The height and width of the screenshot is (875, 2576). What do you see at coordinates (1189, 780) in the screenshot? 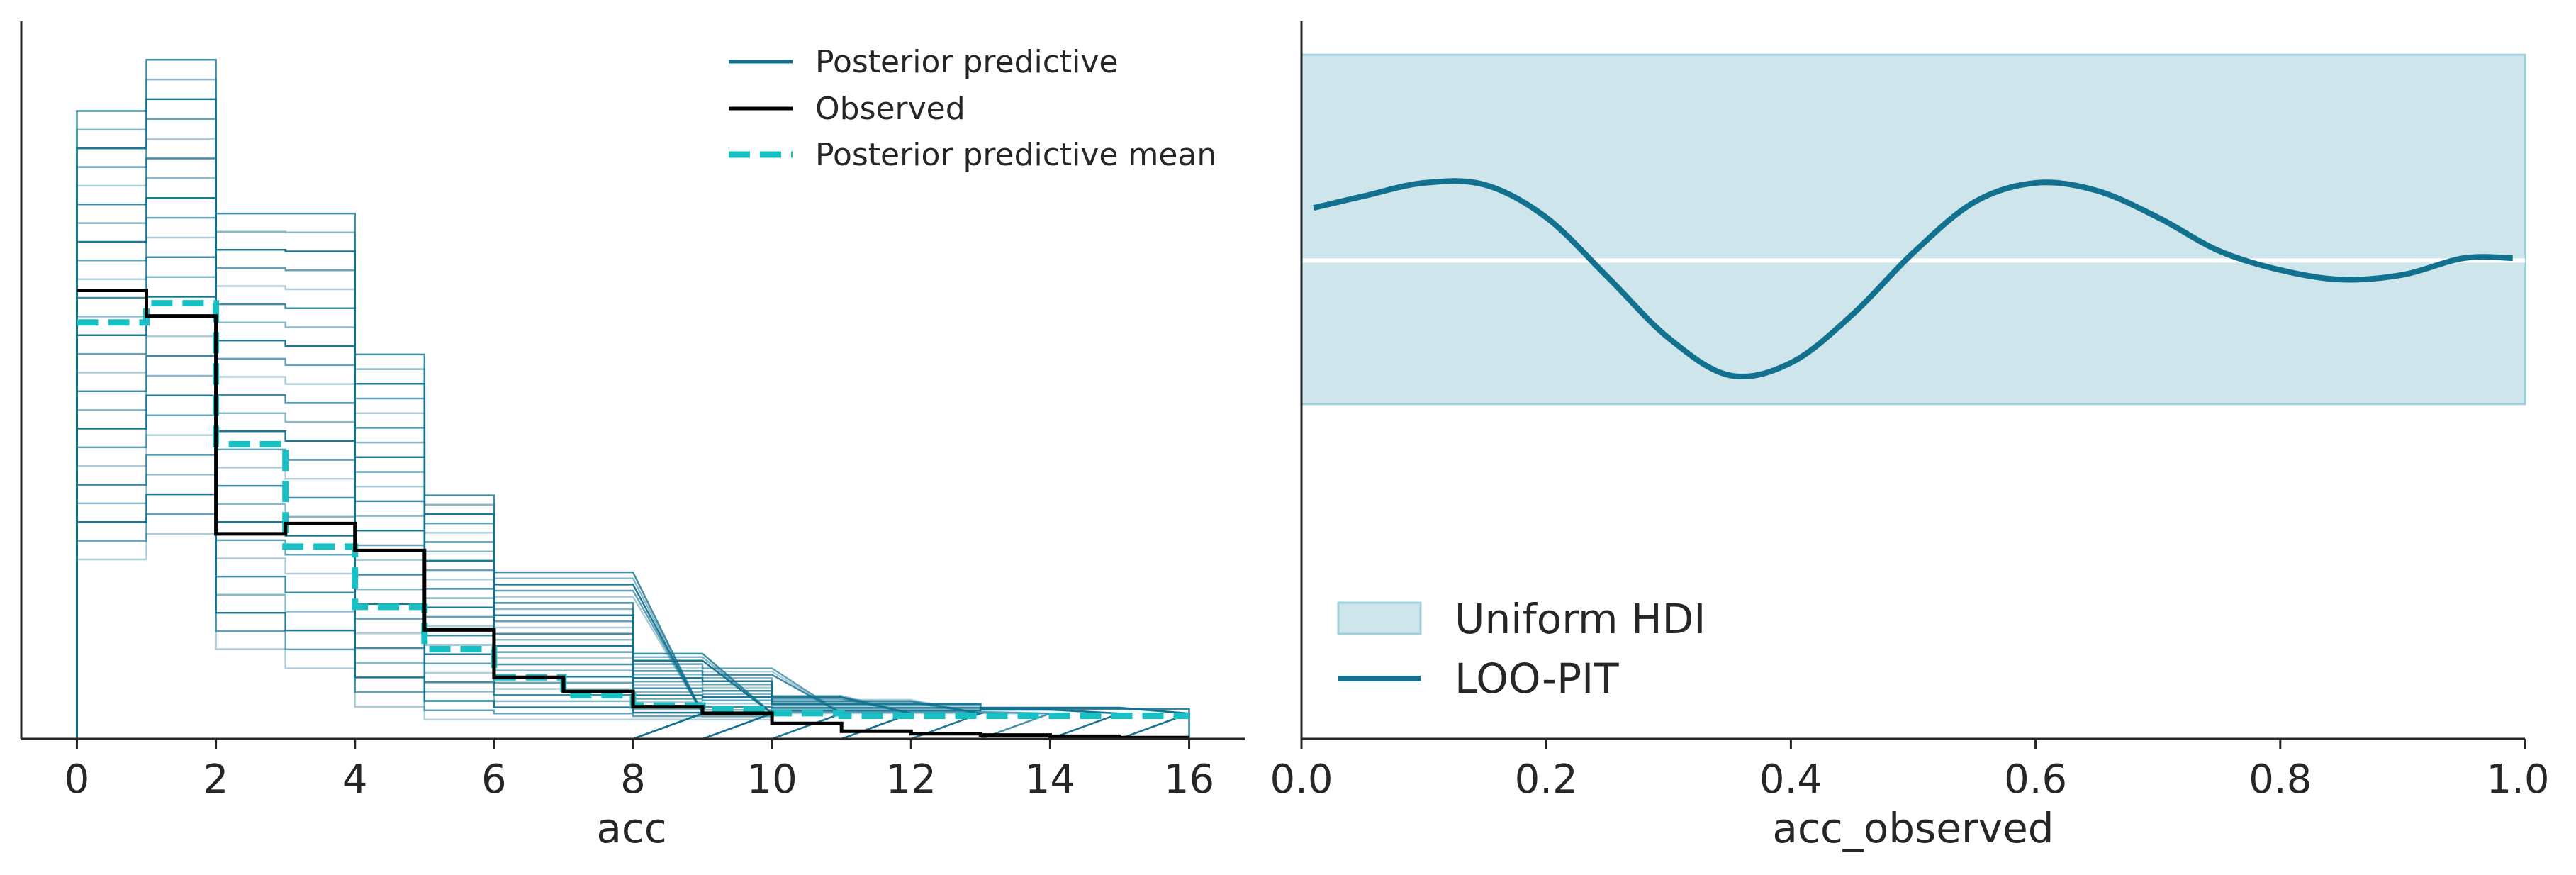
I see `ppc-x-tick-label: 16` at bounding box center [1189, 780].